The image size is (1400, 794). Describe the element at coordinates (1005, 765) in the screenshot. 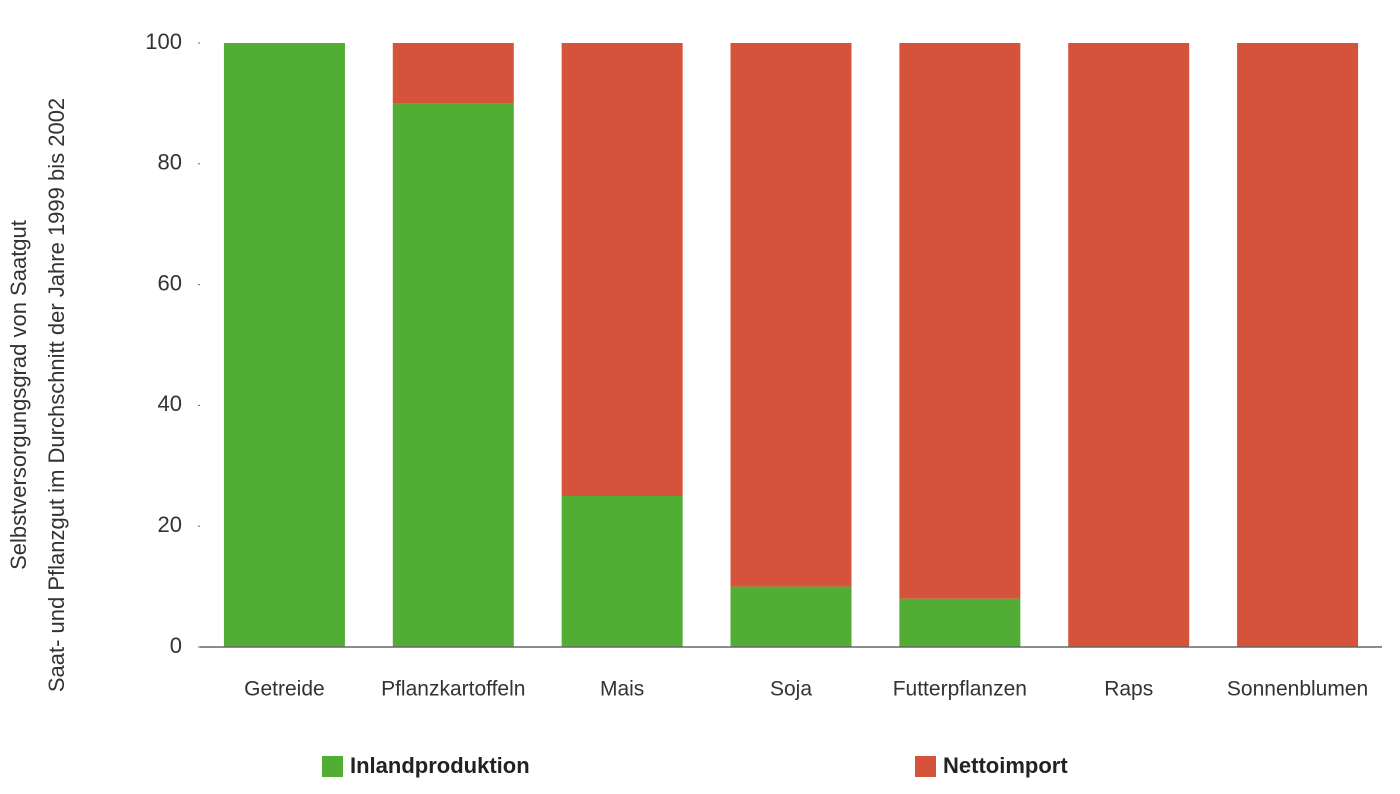

I see `legend-label: Nettoimport` at that location.